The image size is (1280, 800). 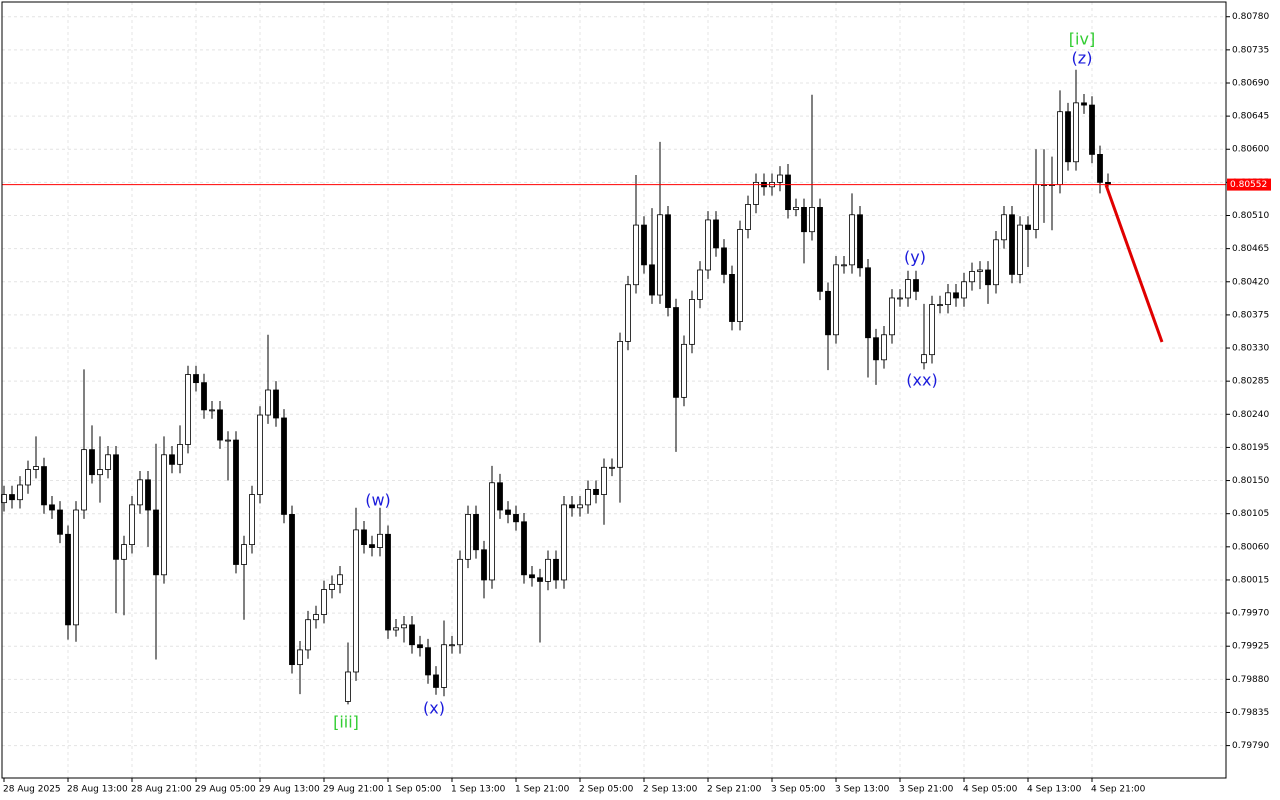 What do you see at coordinates (289, 790) in the screenshot?
I see `x-tick-label: 29 Aug 13:00` at bounding box center [289, 790].